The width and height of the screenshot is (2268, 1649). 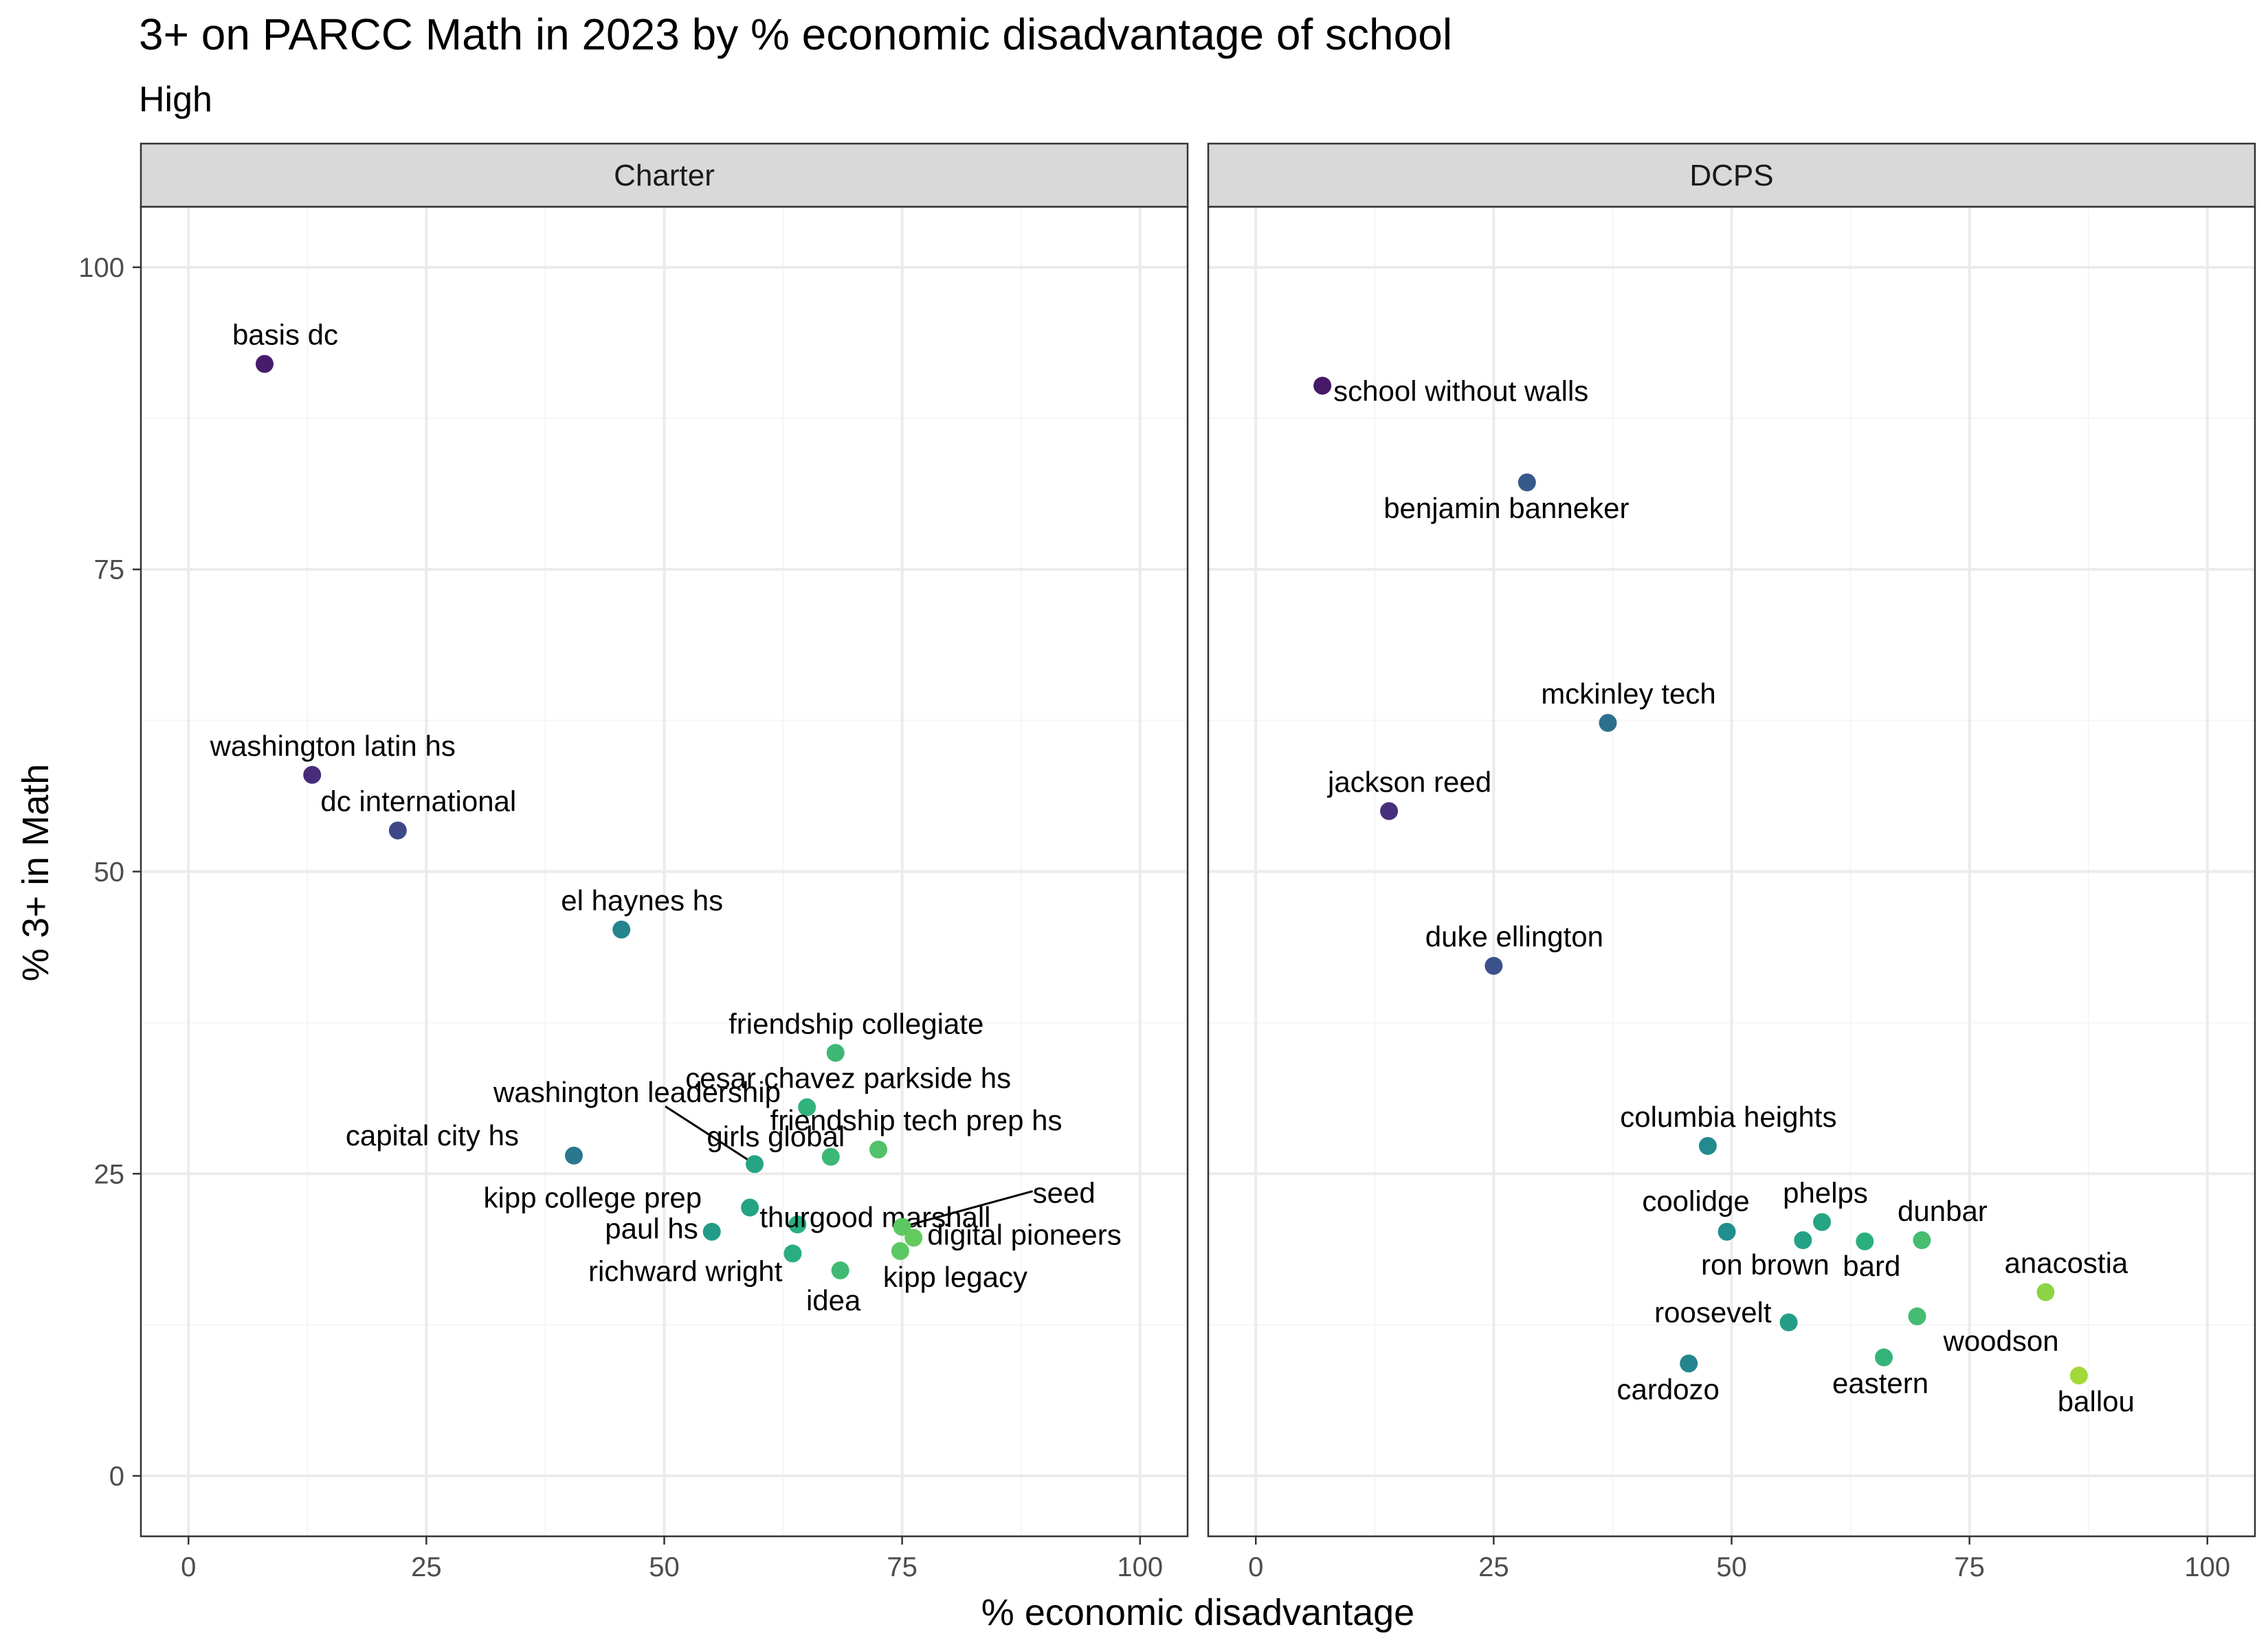 What do you see at coordinates (1766, 1264) in the screenshot?
I see `data-label: ron brown` at bounding box center [1766, 1264].